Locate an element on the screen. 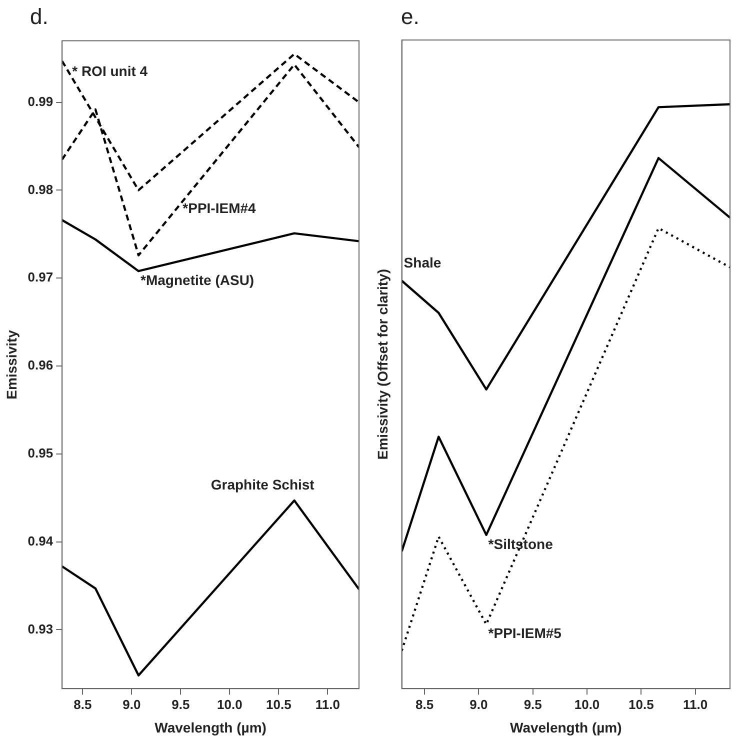 The image size is (743, 741). y-tick-label: 0.99 is located at coordinates (41, 101).